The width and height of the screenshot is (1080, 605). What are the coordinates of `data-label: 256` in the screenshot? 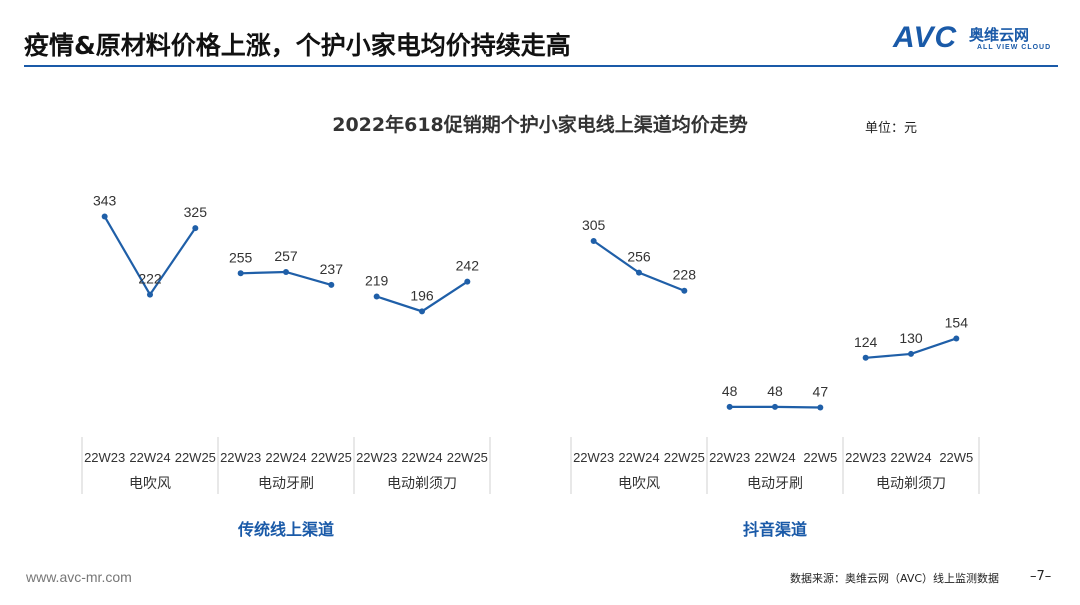 It's located at (639, 257).